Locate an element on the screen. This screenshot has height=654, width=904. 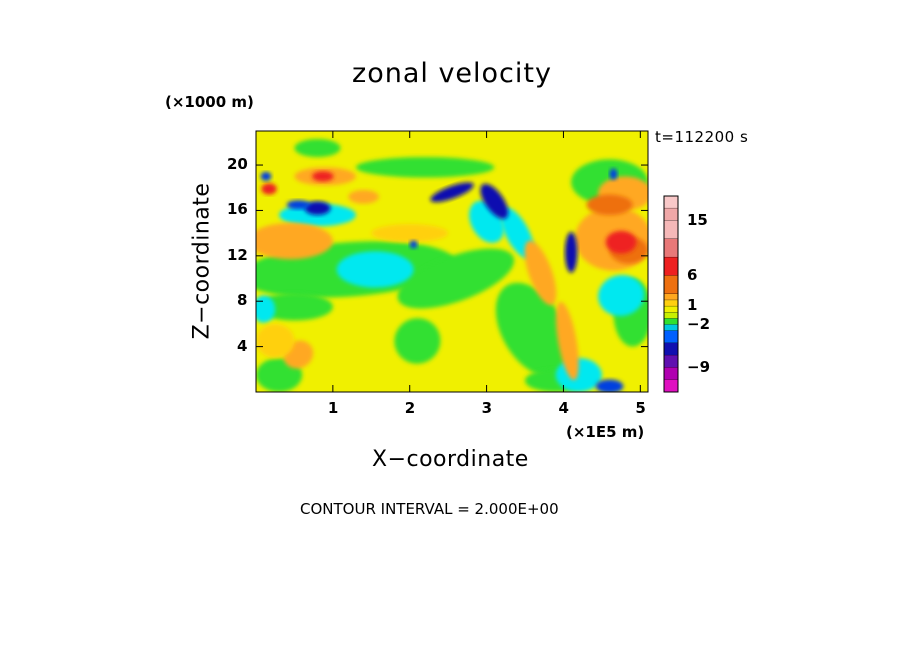
x-tick-label: 2 is located at coordinates (410, 408).